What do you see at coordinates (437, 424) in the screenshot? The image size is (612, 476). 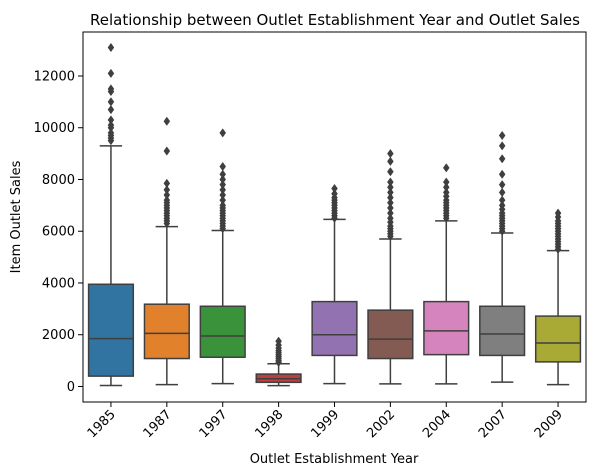 I see `x-tick-label: 2004` at bounding box center [437, 424].